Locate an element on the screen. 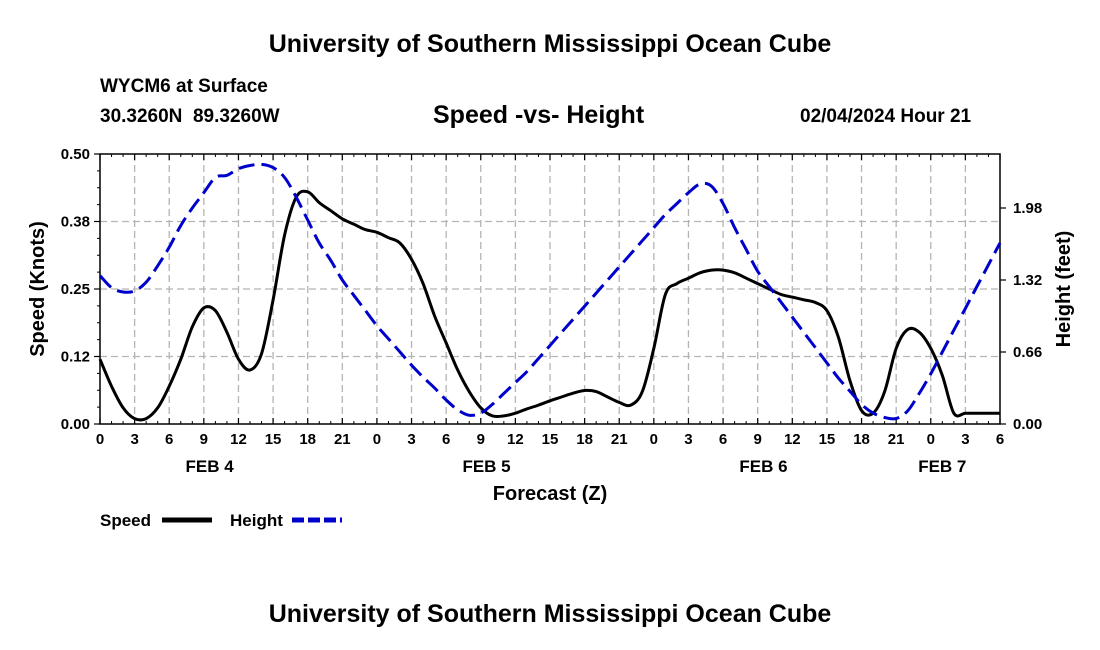 The width and height of the screenshot is (1100, 650). y-tick-label: 0.12 is located at coordinates (75, 357).